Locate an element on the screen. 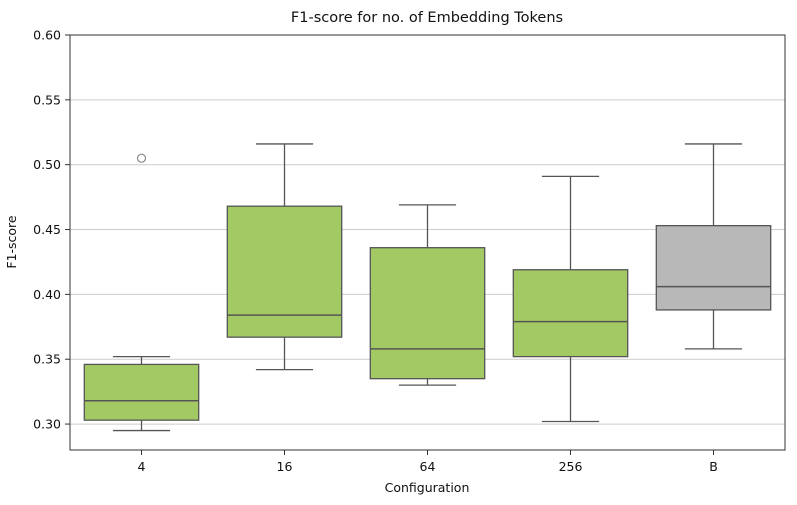  x-axis-label: Configuration is located at coordinates (427, 487).